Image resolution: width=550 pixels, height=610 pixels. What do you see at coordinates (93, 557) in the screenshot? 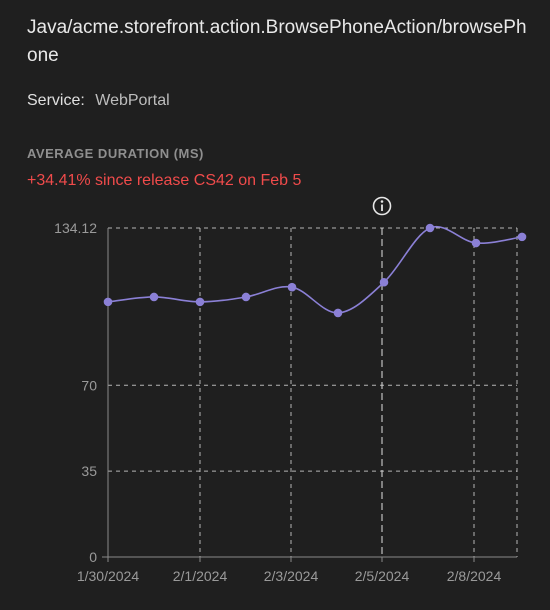
I see `y-tick-label: 0` at bounding box center [93, 557].